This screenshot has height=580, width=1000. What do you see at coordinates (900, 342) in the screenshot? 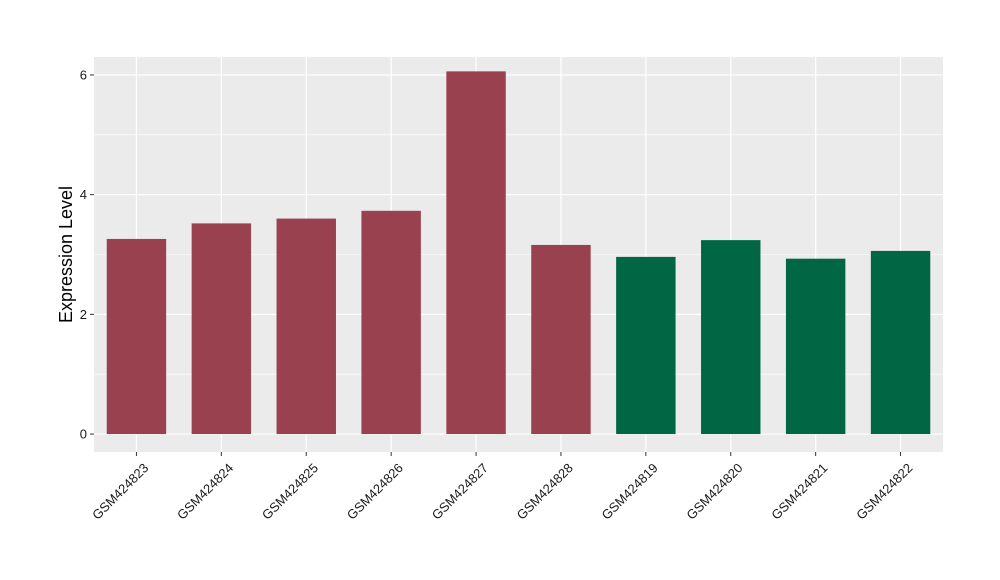
I see `bar-GSM424822` at bounding box center [900, 342].